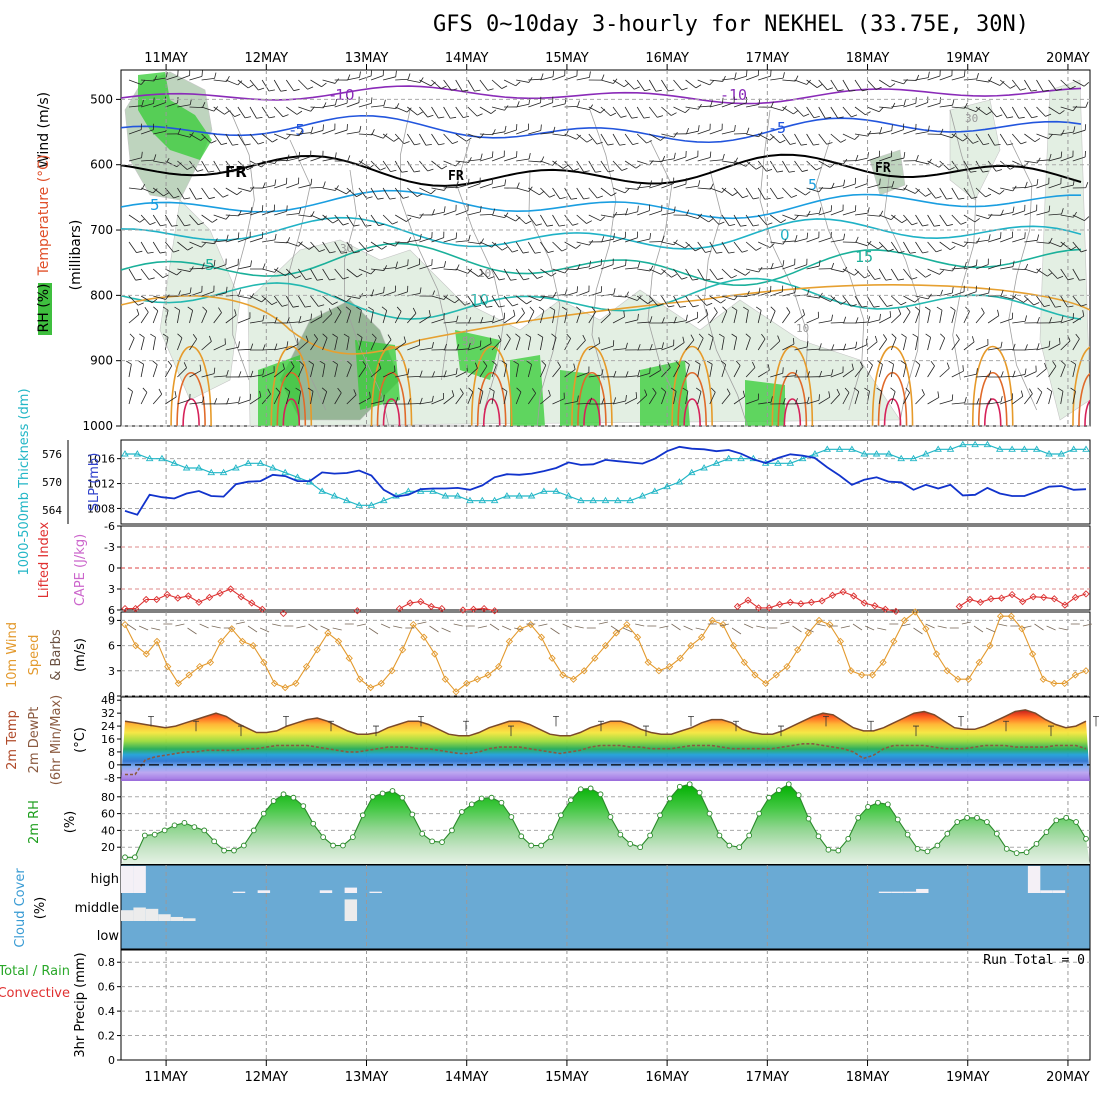  Describe the element at coordinates (111, 752) in the screenshot. I see `temp-tick-label: 8` at that location.